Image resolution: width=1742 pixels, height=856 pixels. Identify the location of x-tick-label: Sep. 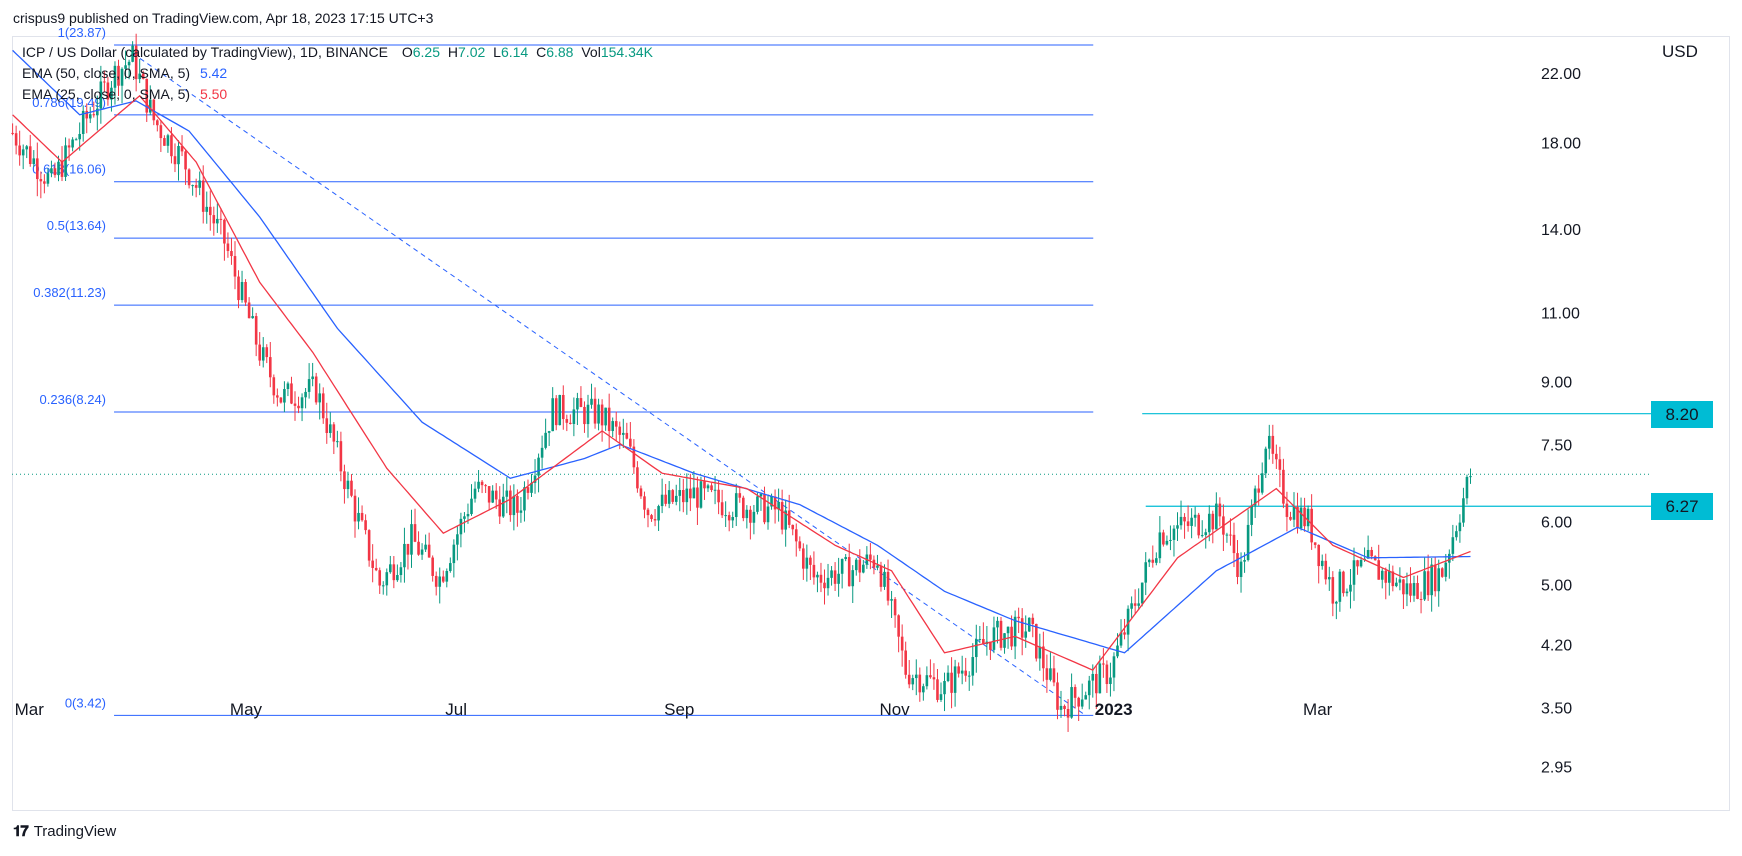
(679, 709).